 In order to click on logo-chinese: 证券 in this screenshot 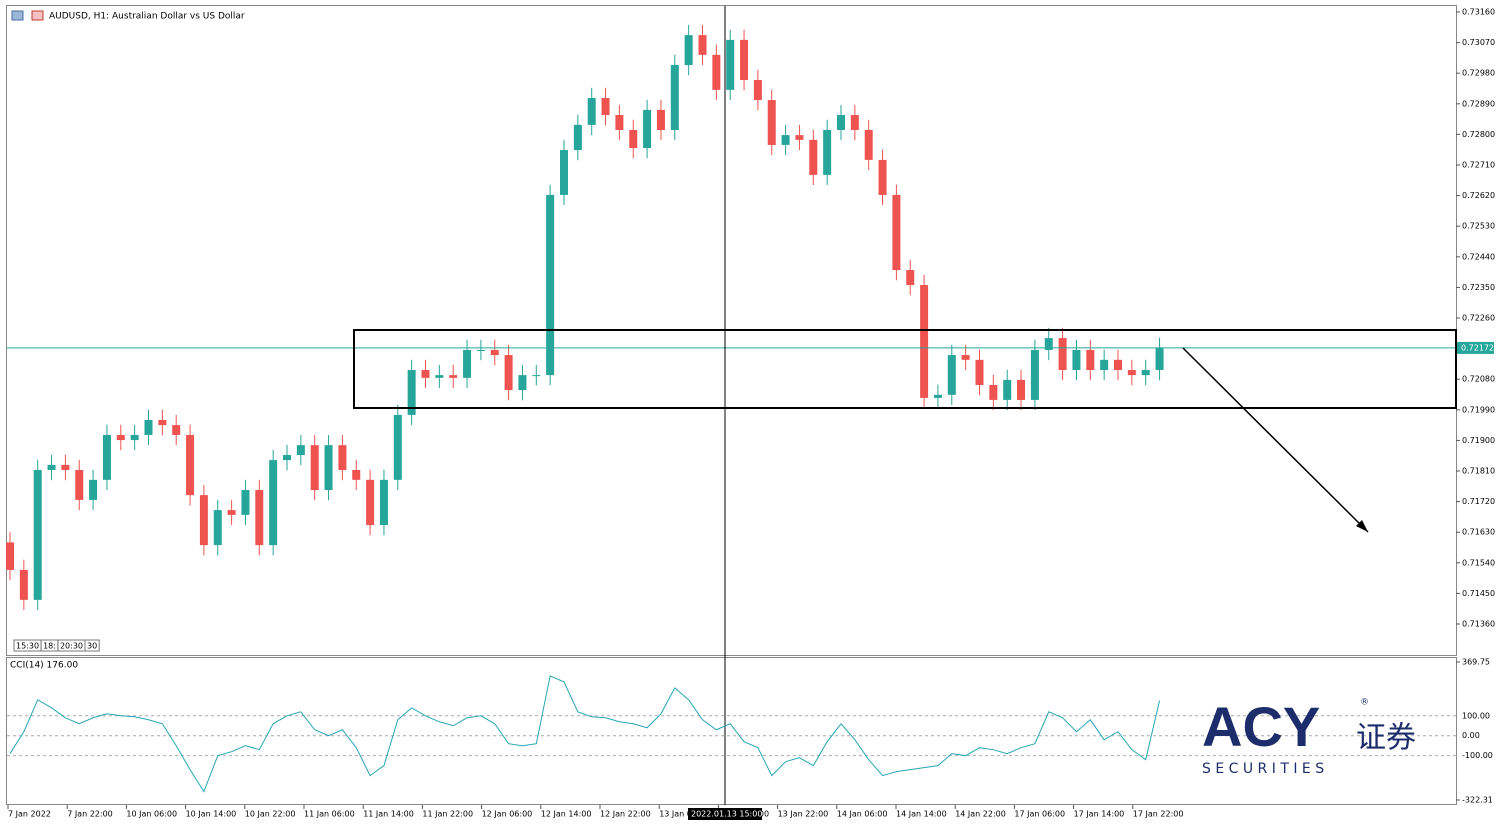, I will do `click(1386, 738)`.